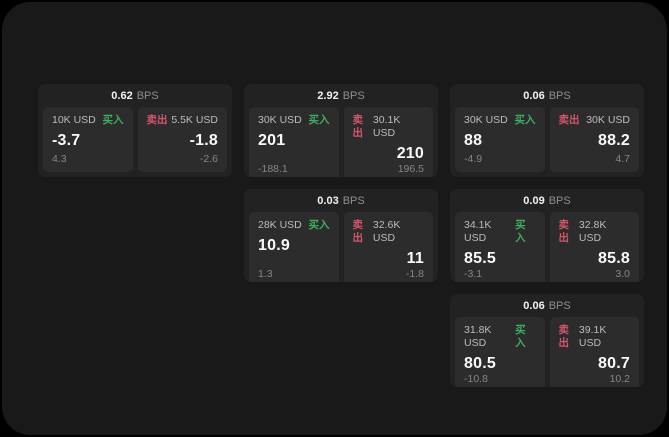 This screenshot has width=669, height=437. I want to click on sell-sub-value: 4.7, so click(622, 159).